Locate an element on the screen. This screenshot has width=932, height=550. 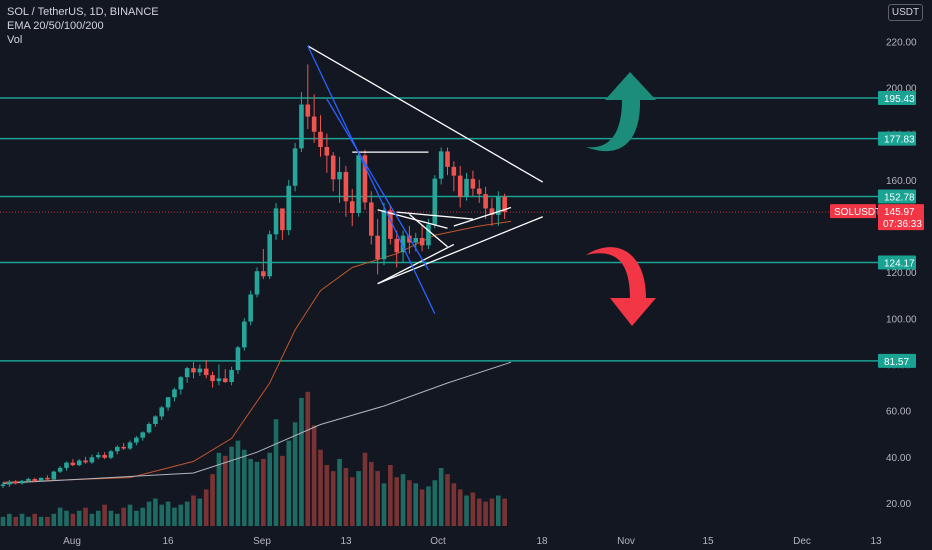
level-tag-box is located at coordinates (897, 138).